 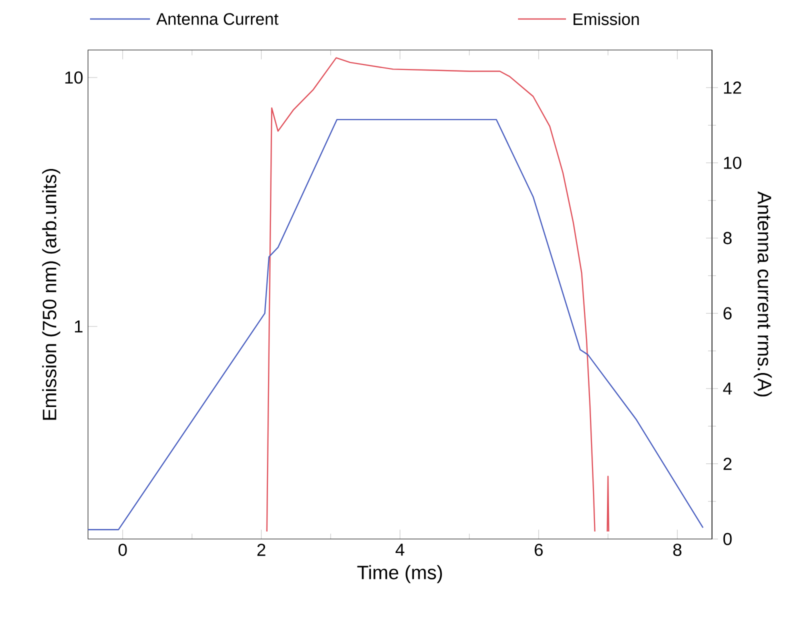 I want to click on y-axis-title: Emission (750 nm) (arb.units), so click(x=51, y=294).